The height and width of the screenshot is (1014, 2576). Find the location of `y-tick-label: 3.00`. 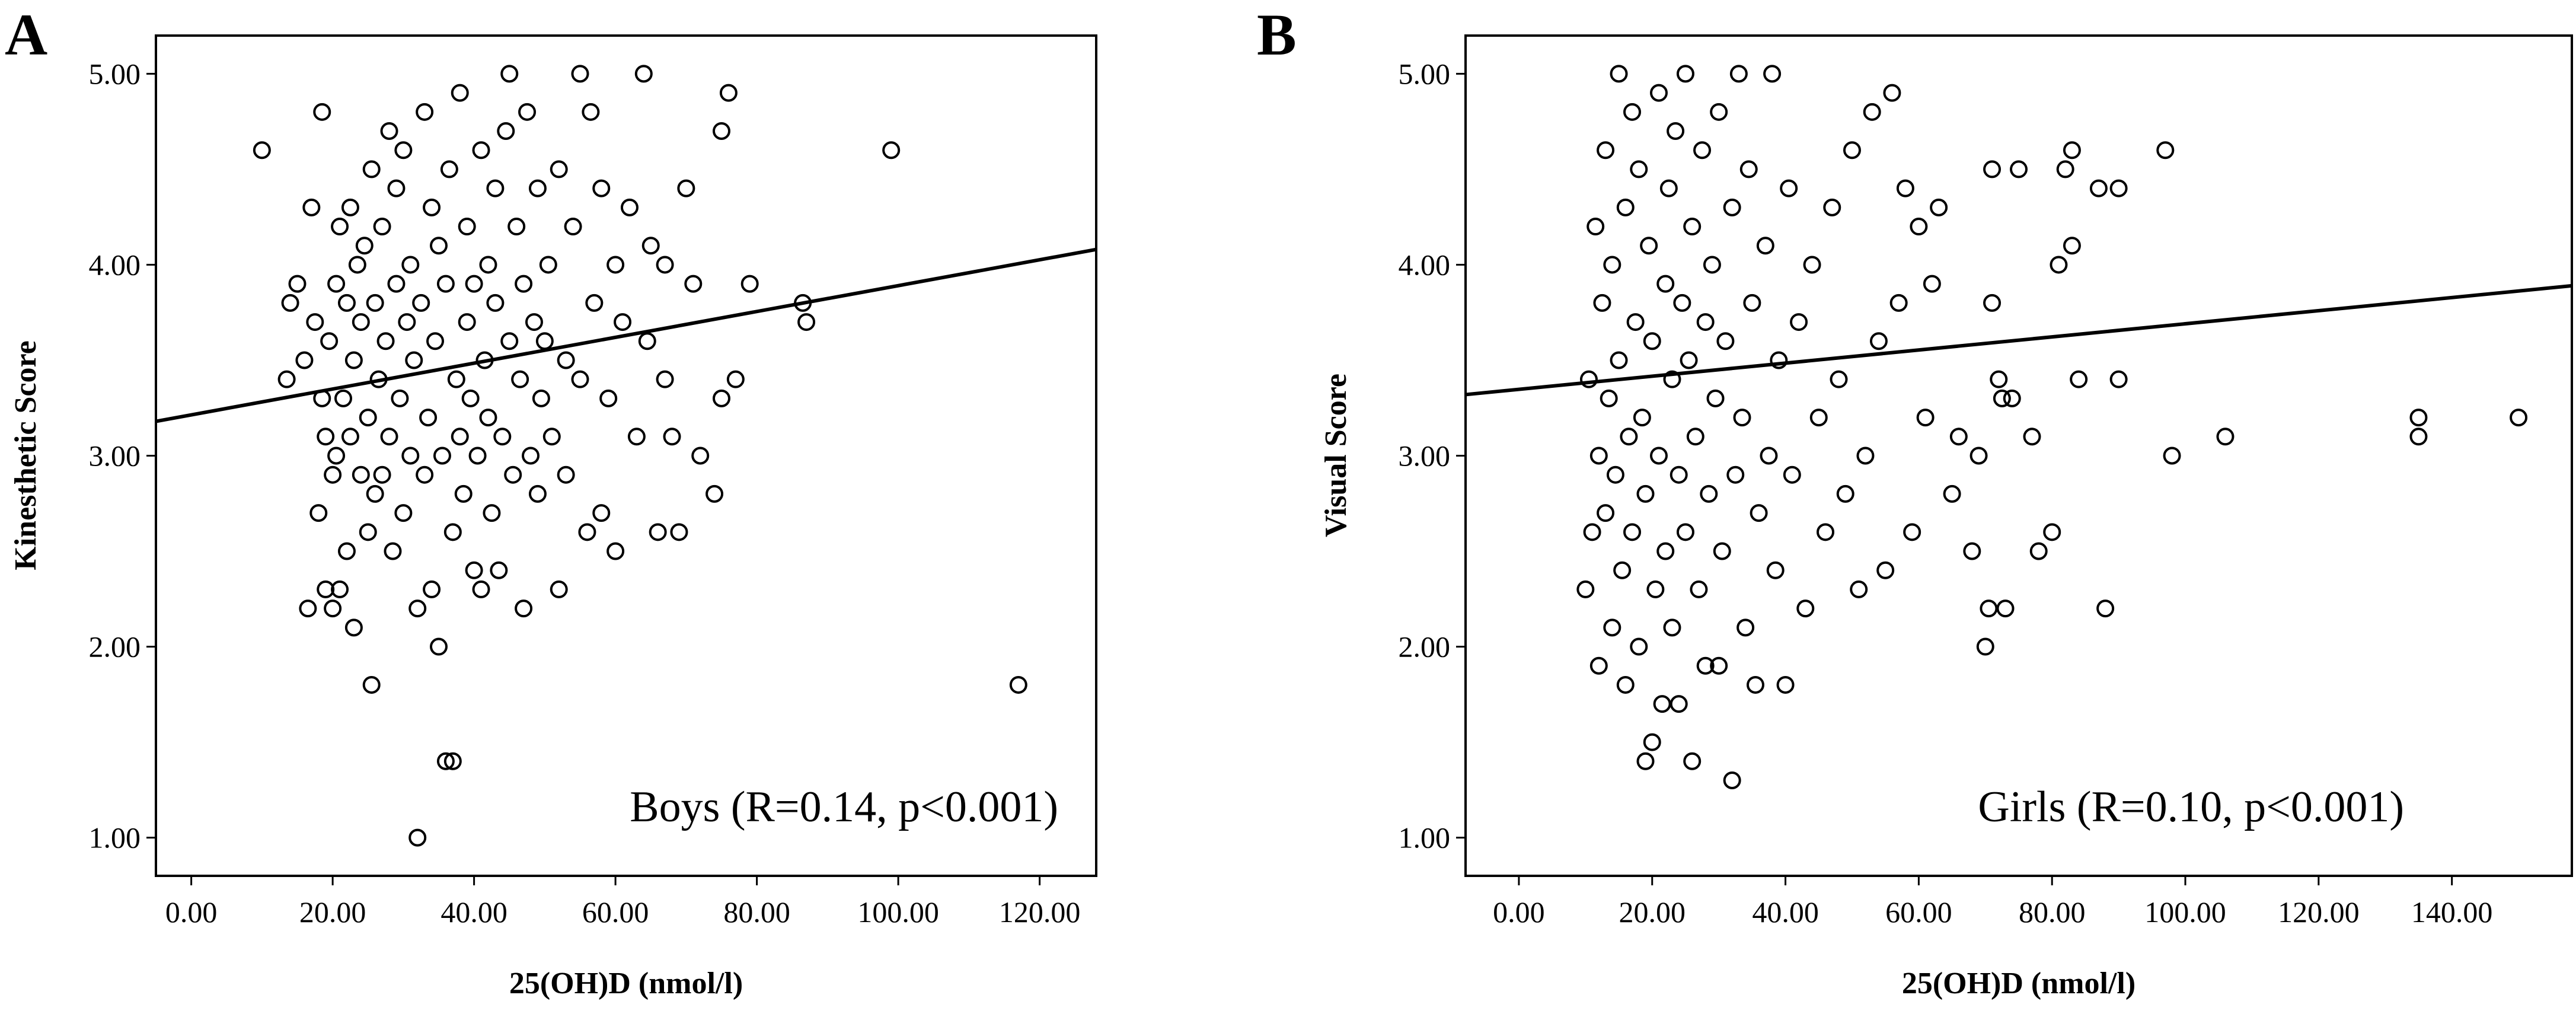

y-tick-label: 3.00 is located at coordinates (1425, 456).